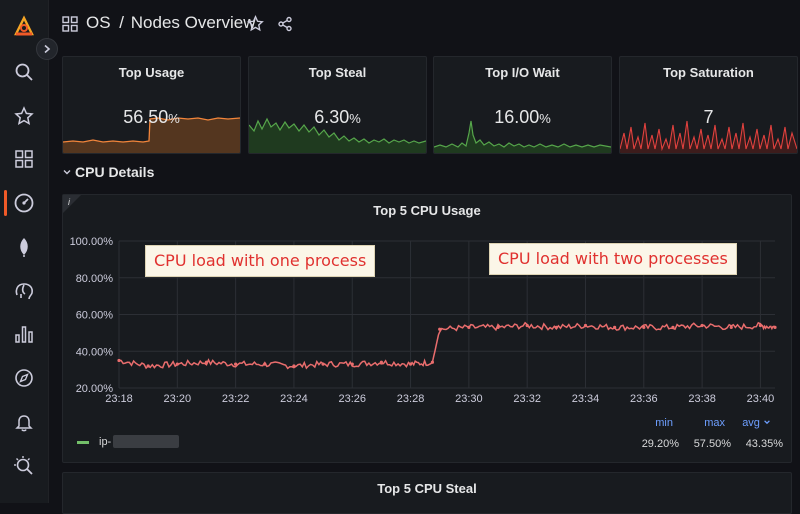 The image size is (800, 514). I want to click on x-tick-label: 23:18, so click(119, 399).